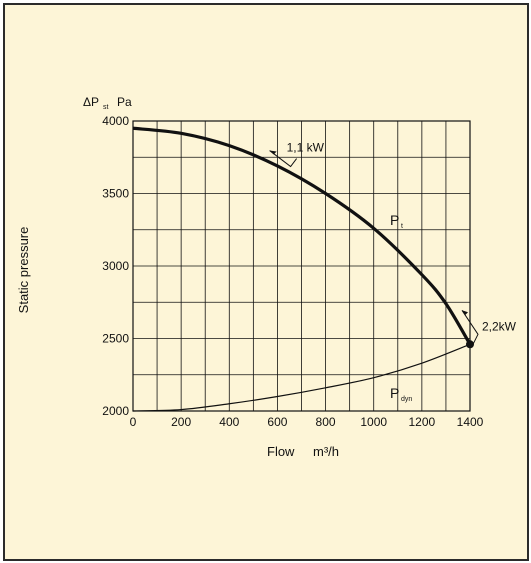  What do you see at coordinates (229, 422) in the screenshot?
I see `x-tick-label: 400` at bounding box center [229, 422].